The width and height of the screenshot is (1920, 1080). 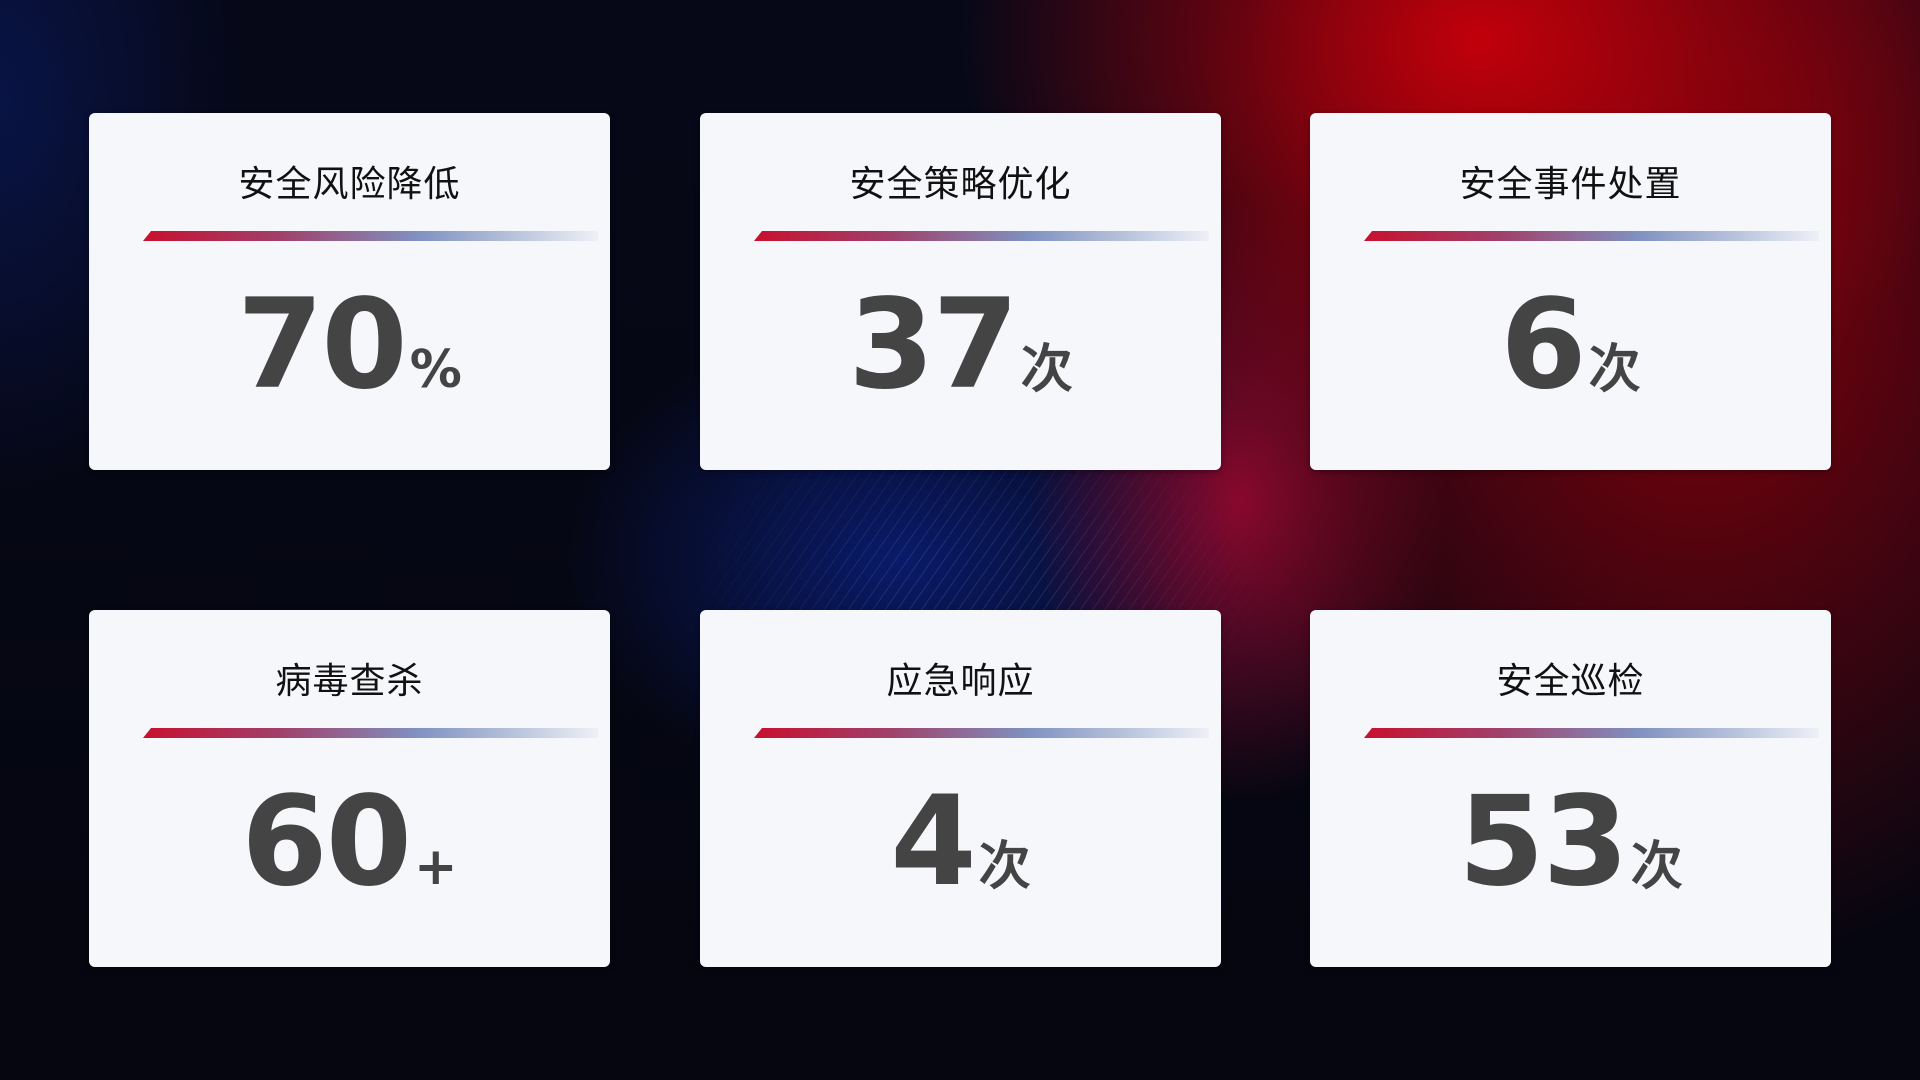 I want to click on stat-card-risk-reduction: 安全风险降低 70%, so click(x=349, y=291).